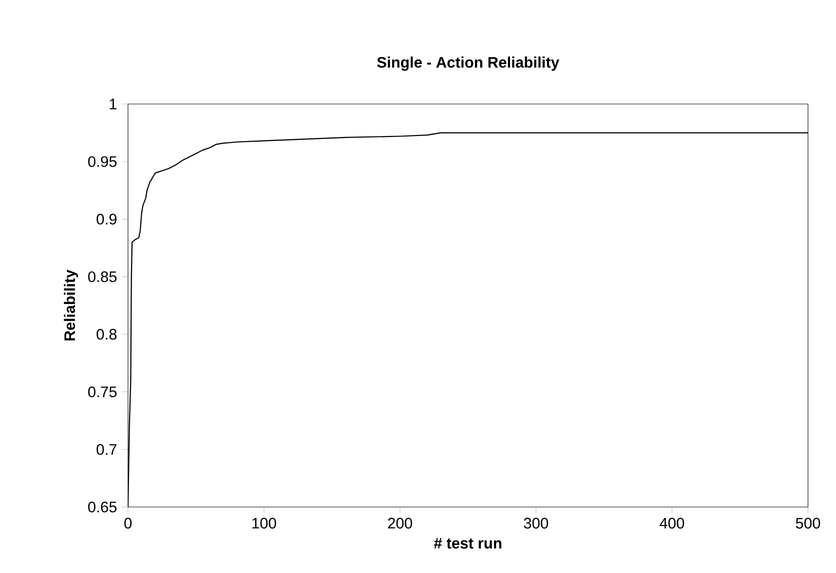 This screenshot has height=573, width=836. Describe the element at coordinates (672, 523) in the screenshot. I see `x-tick-label: 400` at that location.